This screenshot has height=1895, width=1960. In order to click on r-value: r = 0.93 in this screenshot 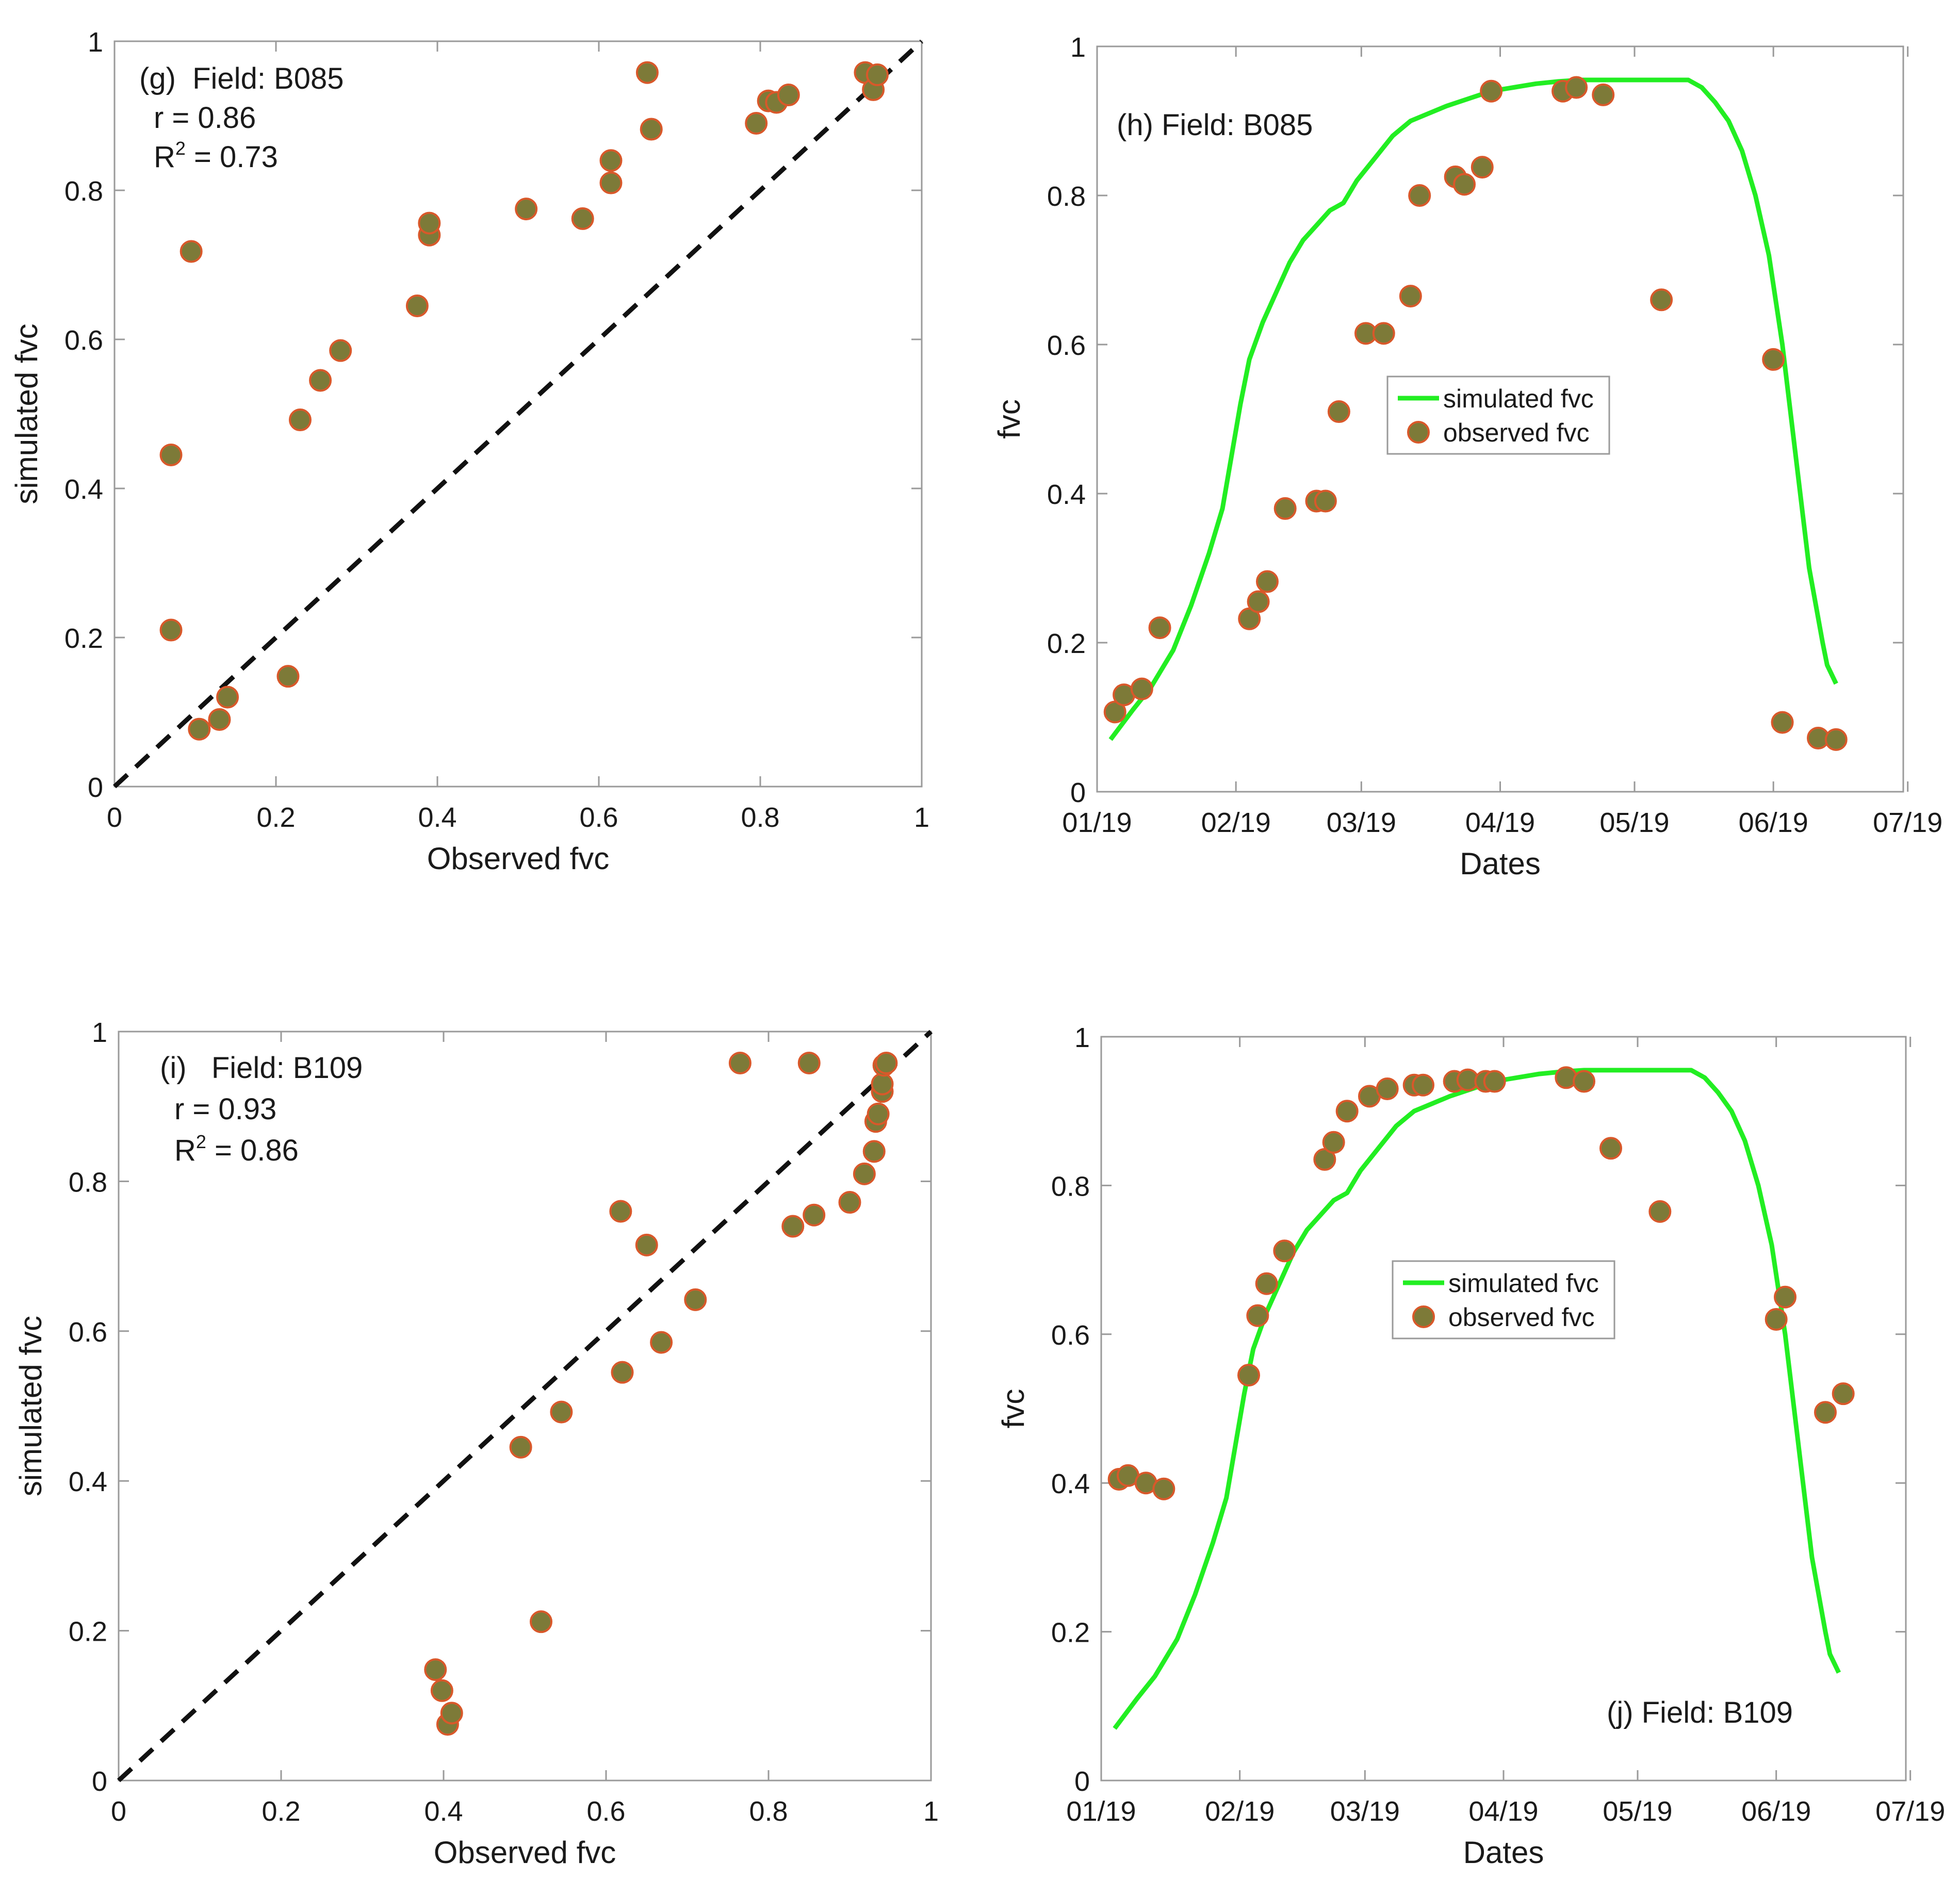, I will do `click(225, 1109)`.